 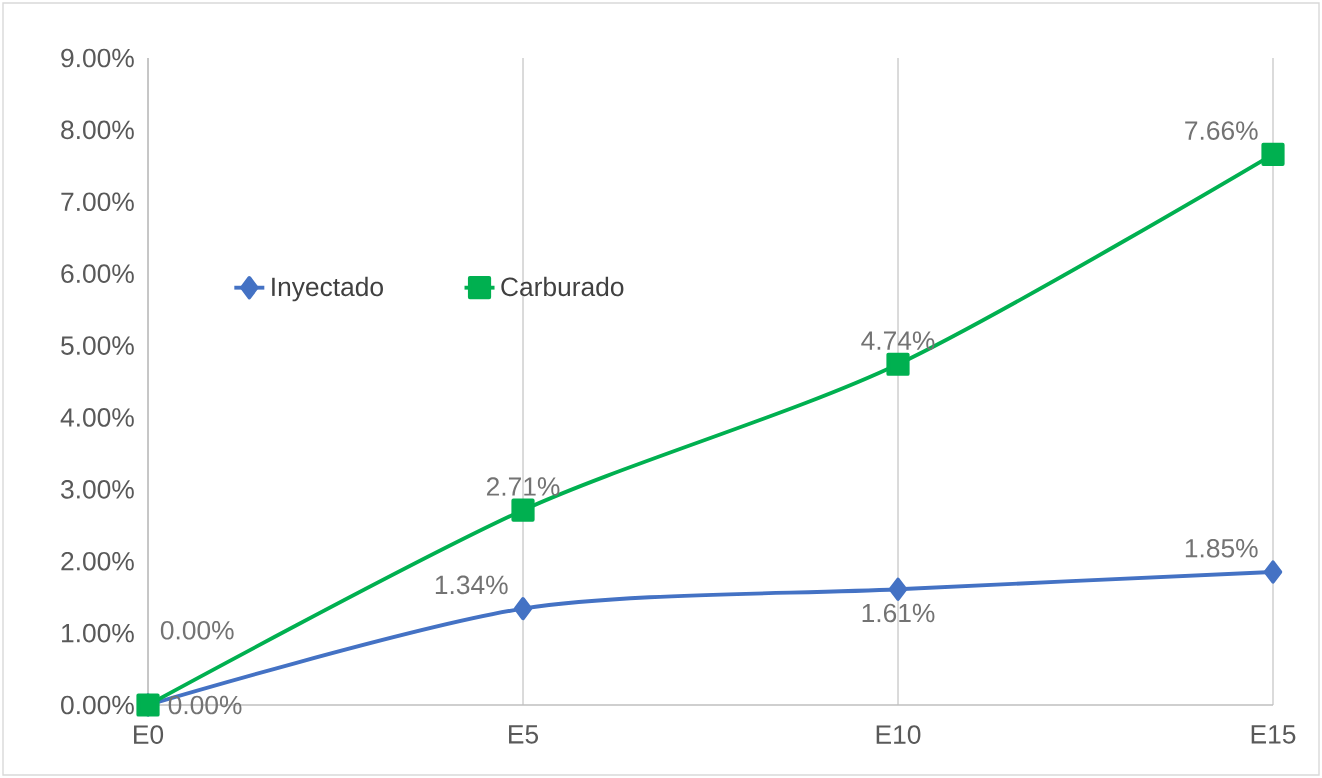 What do you see at coordinates (1221, 548) in the screenshot?
I see `data-label: 1.85%` at bounding box center [1221, 548].